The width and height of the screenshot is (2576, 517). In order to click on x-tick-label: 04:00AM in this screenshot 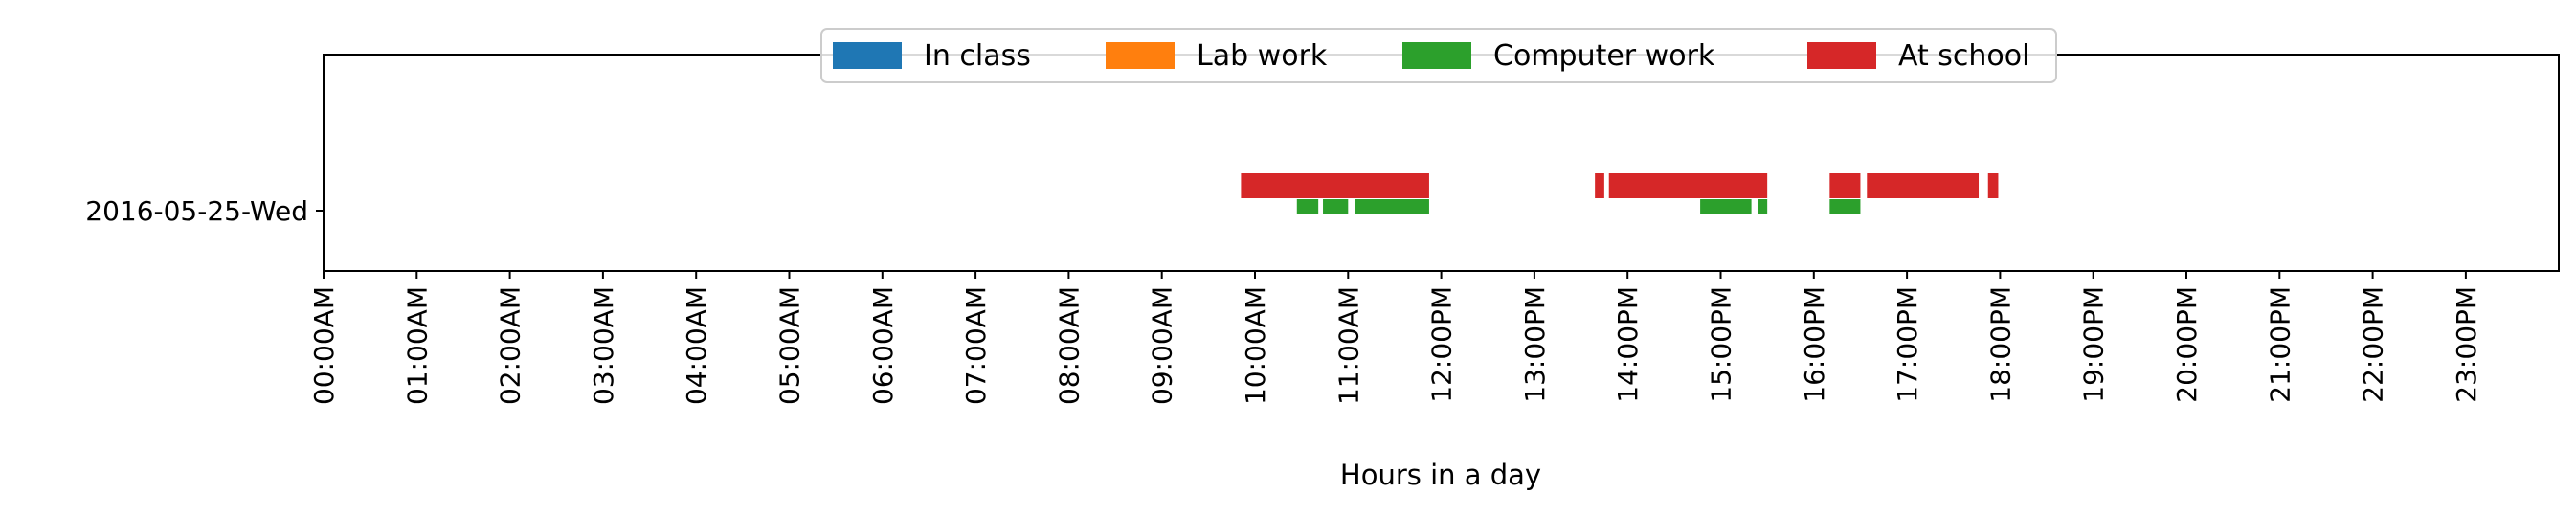, I will do `click(696, 345)`.